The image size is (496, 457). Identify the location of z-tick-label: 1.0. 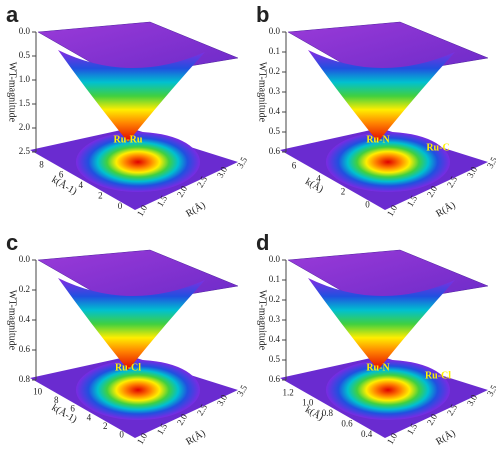
(25, 79).